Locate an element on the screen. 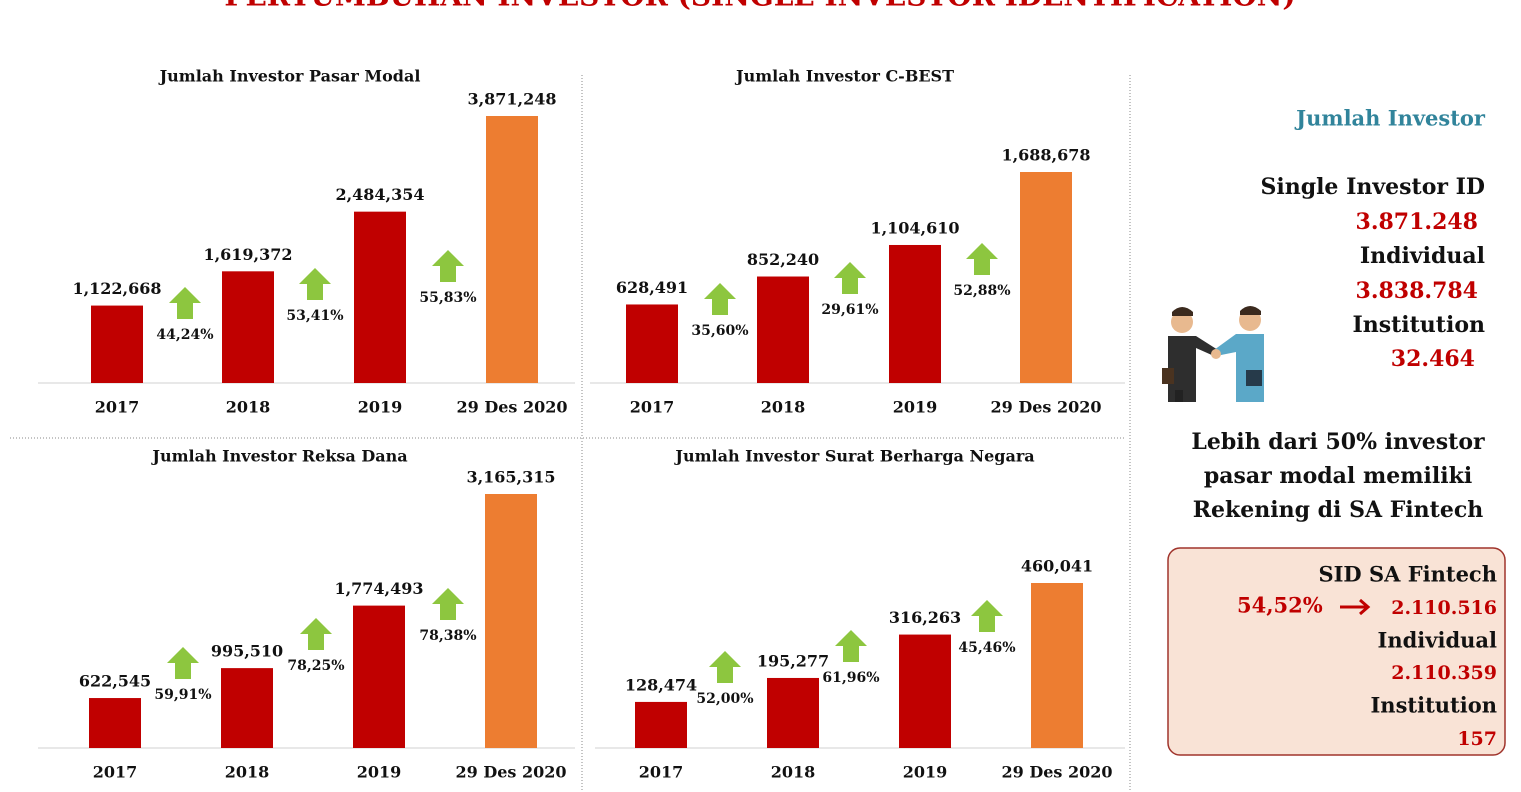 Image resolution: width=1521 pixels, height=792 pixels. value-label: 1,774,493 is located at coordinates (378, 588).